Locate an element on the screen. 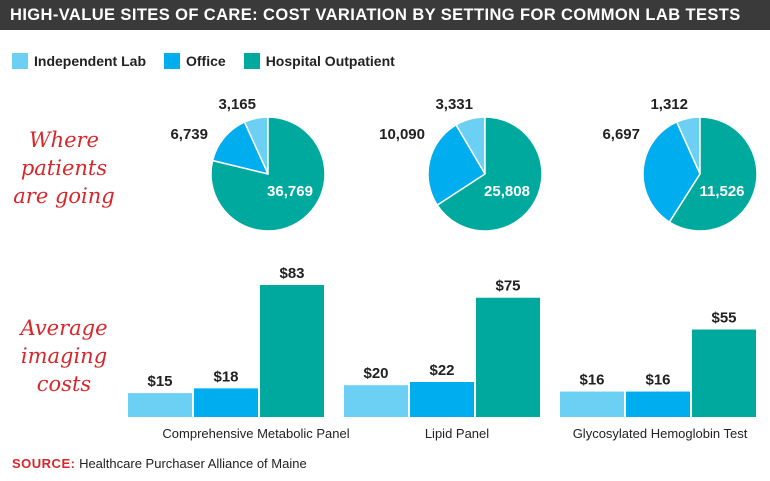  pie-data-label: 3,165 is located at coordinates (237, 104).